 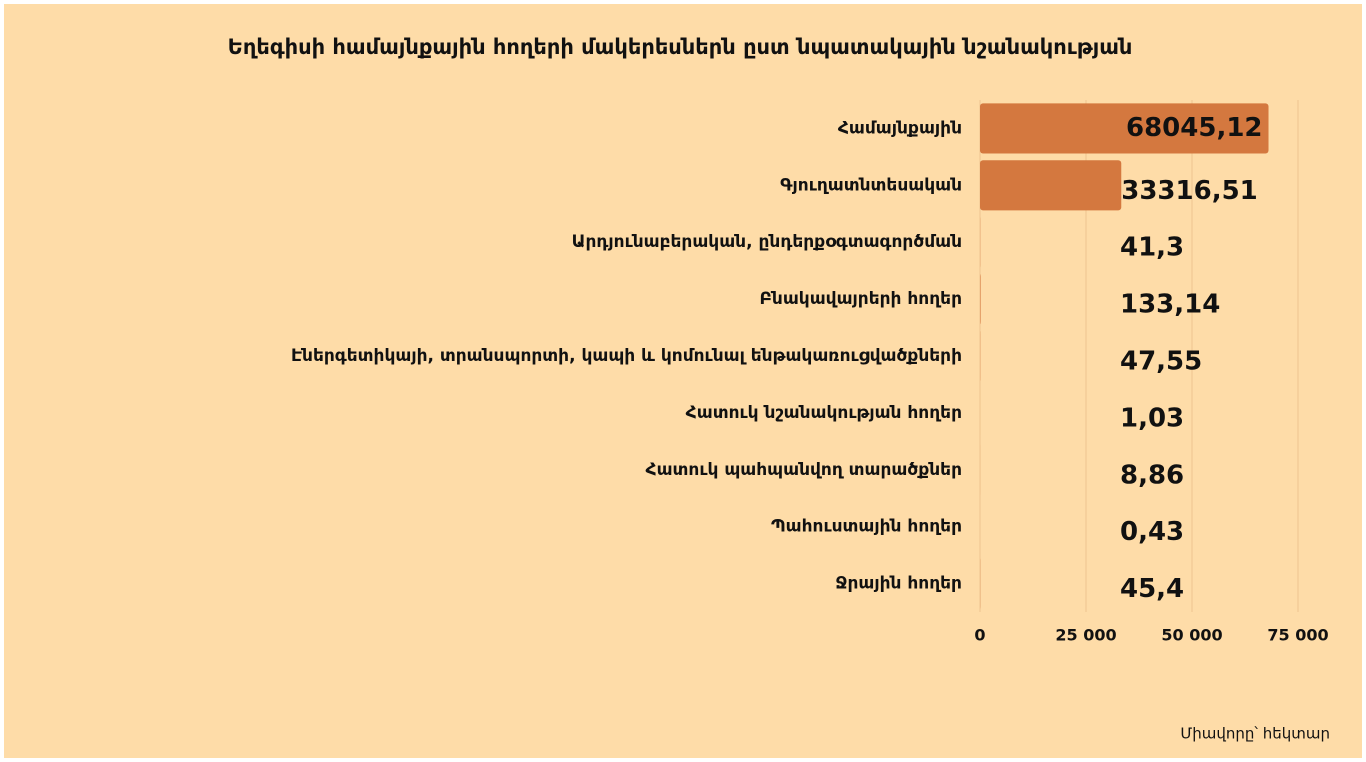 What do you see at coordinates (1152, 532) in the screenshot?
I see `value-label: 0,43` at bounding box center [1152, 532].